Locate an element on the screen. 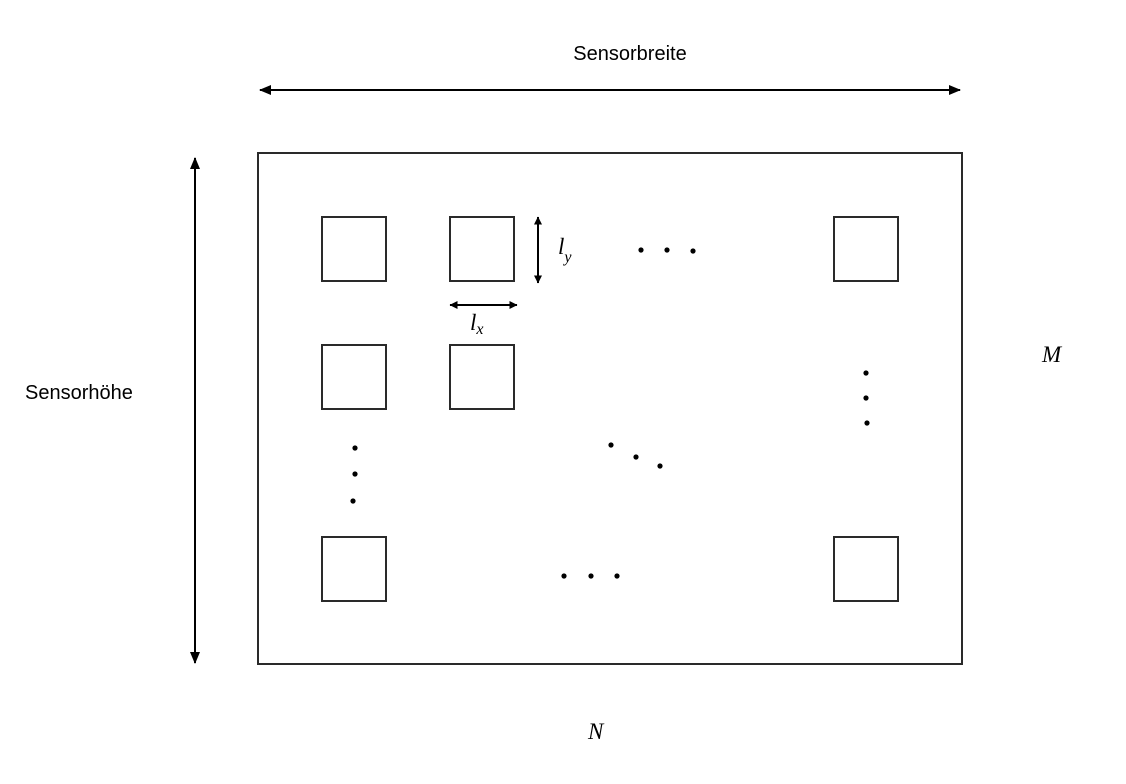  pixel-row2-col2 is located at coordinates (482, 377).